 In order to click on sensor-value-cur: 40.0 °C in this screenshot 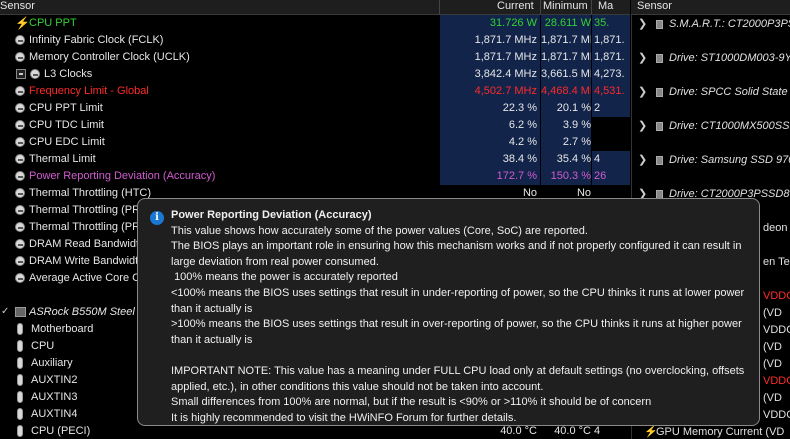, I will do `click(518, 431)`.